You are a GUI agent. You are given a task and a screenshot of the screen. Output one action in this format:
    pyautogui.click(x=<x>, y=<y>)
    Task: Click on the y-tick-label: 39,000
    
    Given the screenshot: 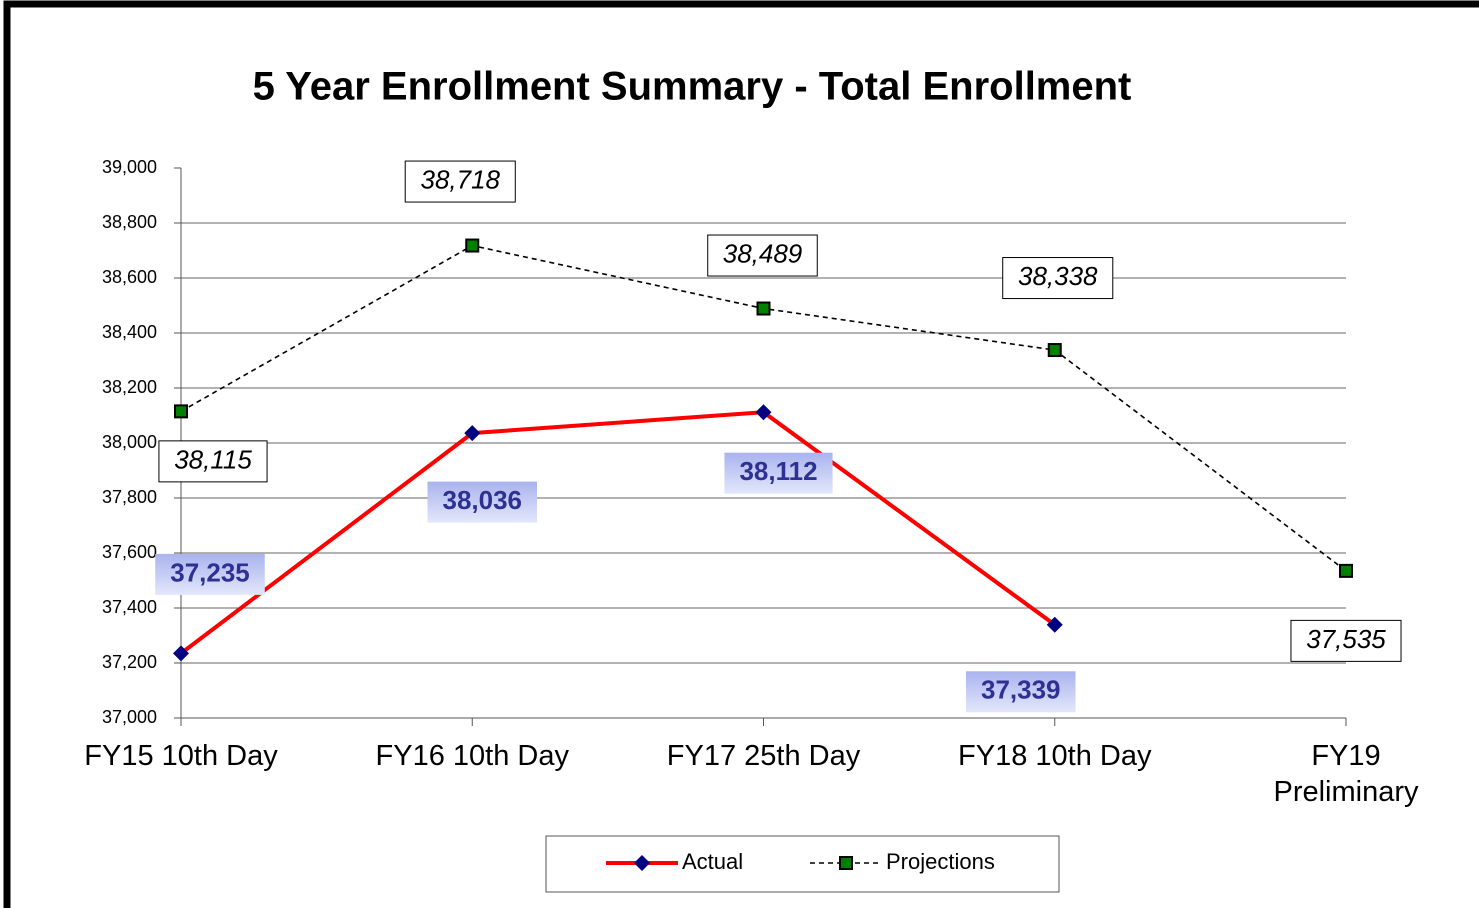 What is the action you would take?
    pyautogui.click(x=129, y=167)
    